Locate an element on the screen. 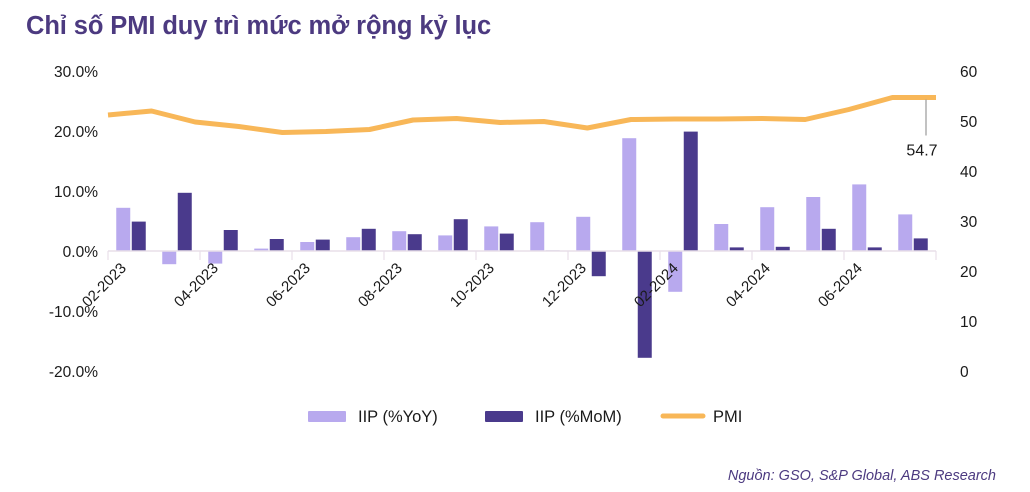  pmi-value-annotation: 54.7 is located at coordinates (922, 129).